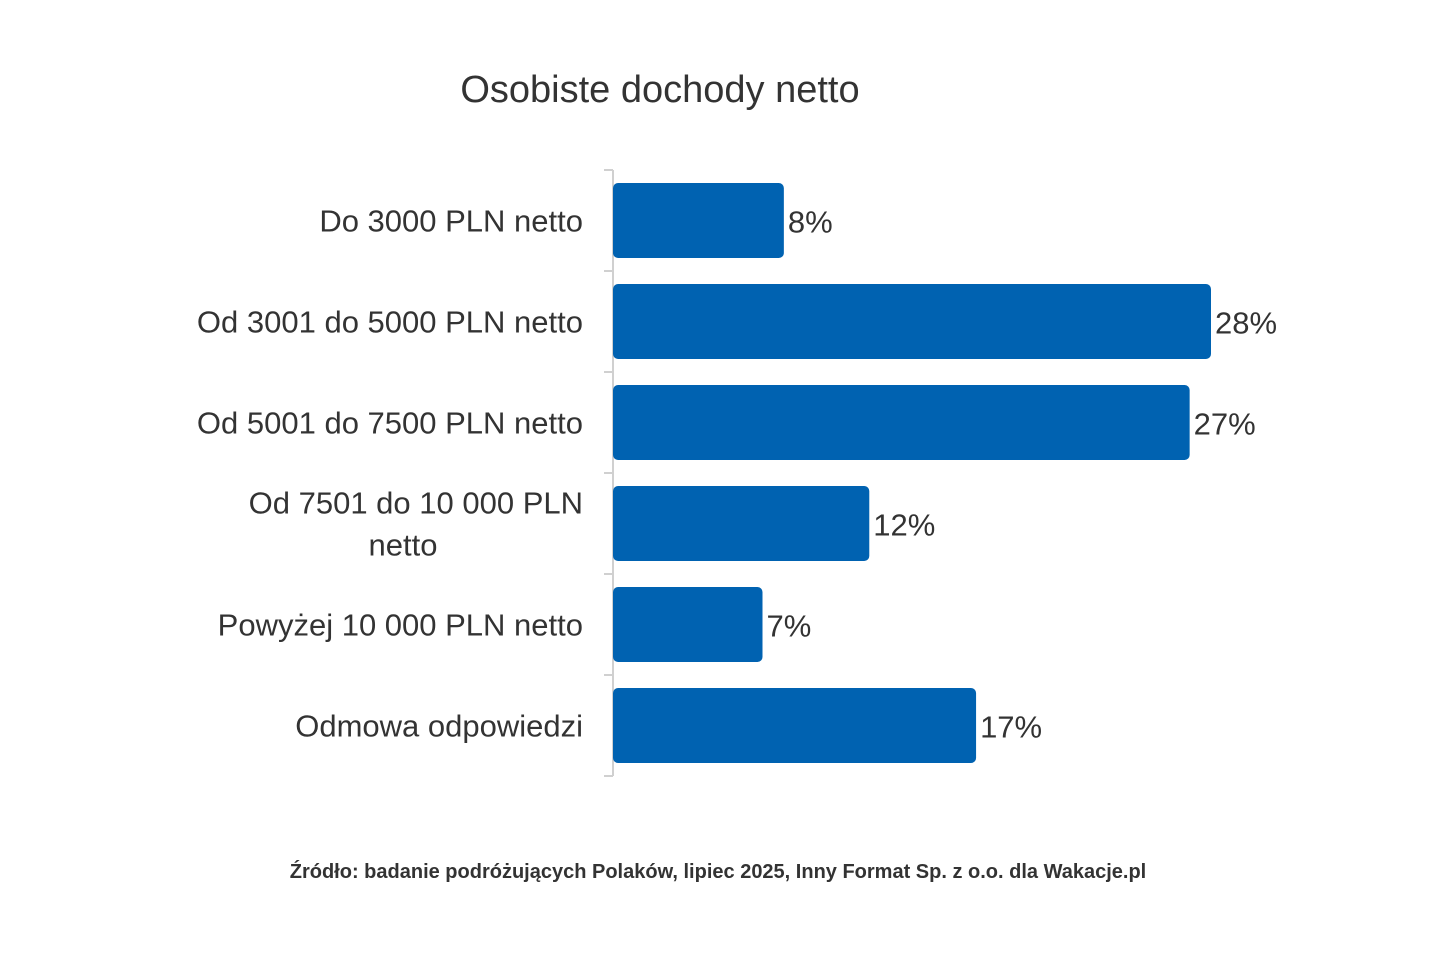  I want to click on category-label: Od 5001 do 7500 PLN netto, so click(390, 423).